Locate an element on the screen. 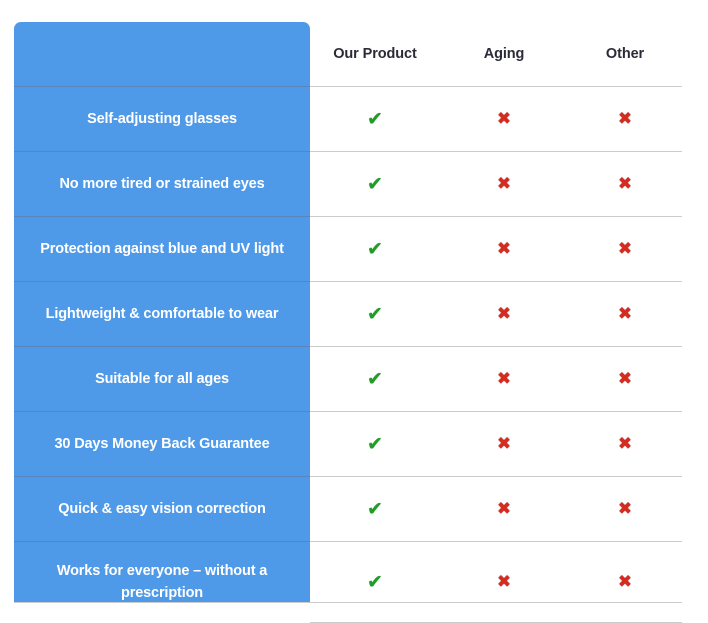 The width and height of the screenshot is (708, 623). feature-label: Lightweight & comfortable to wear is located at coordinates (162, 314).